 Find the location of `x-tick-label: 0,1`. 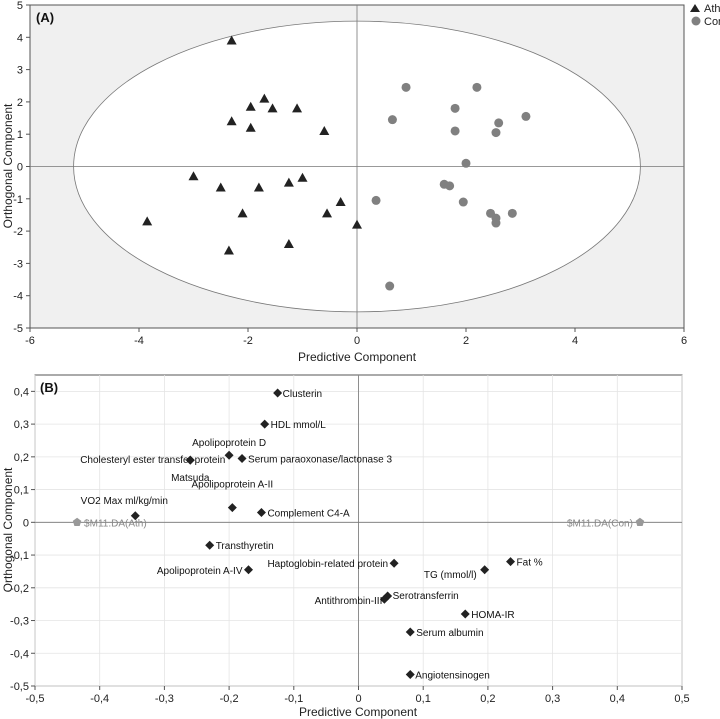

x-tick-label: 0,1 is located at coordinates (423, 699).